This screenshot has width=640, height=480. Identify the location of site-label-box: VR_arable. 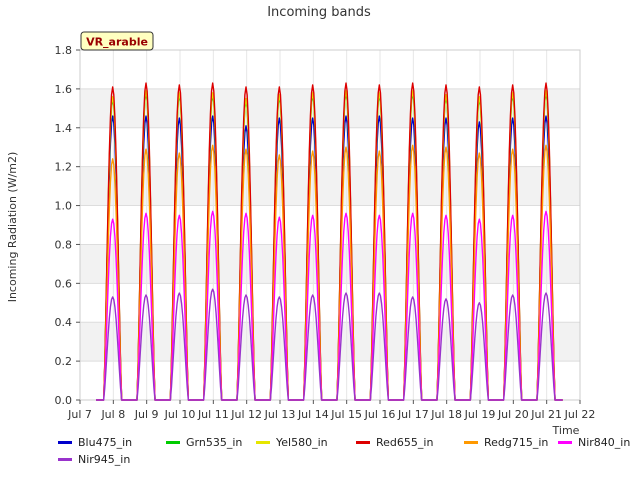
(117, 41).